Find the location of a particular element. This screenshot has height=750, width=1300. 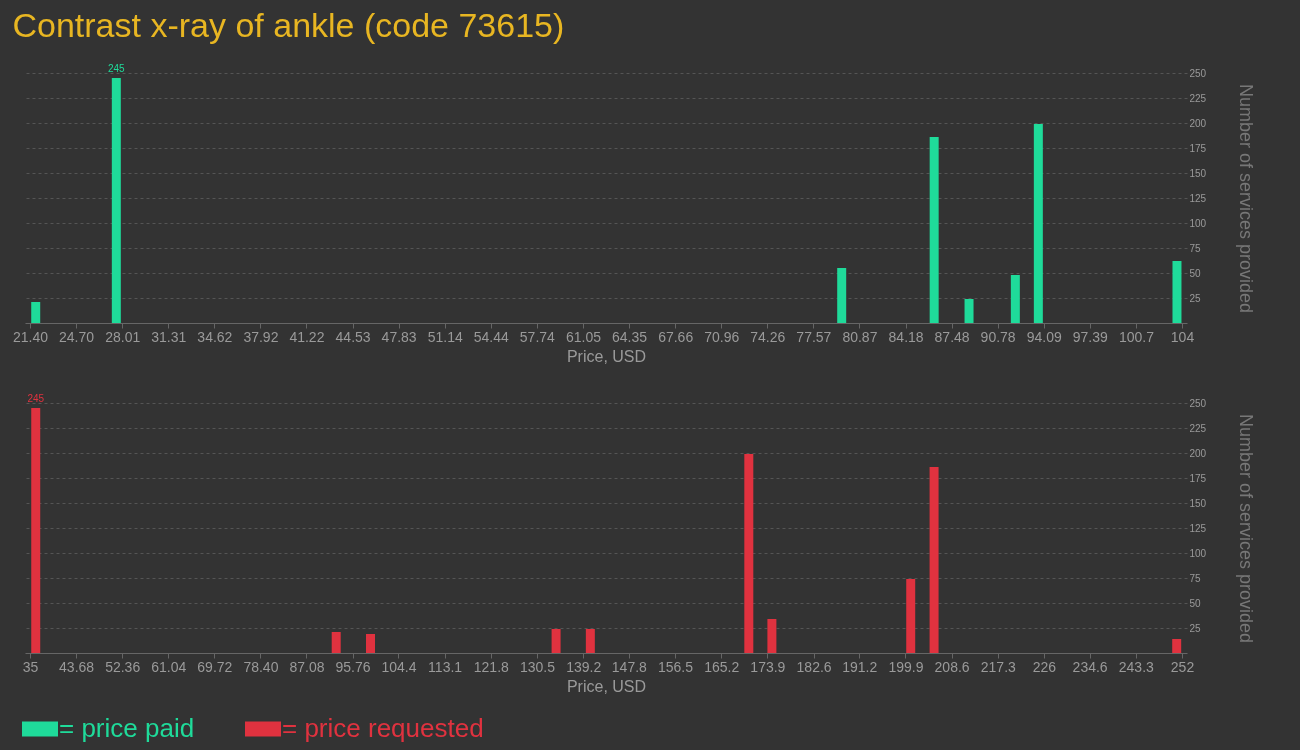

x-tick-label: 147.8 is located at coordinates (629, 666).